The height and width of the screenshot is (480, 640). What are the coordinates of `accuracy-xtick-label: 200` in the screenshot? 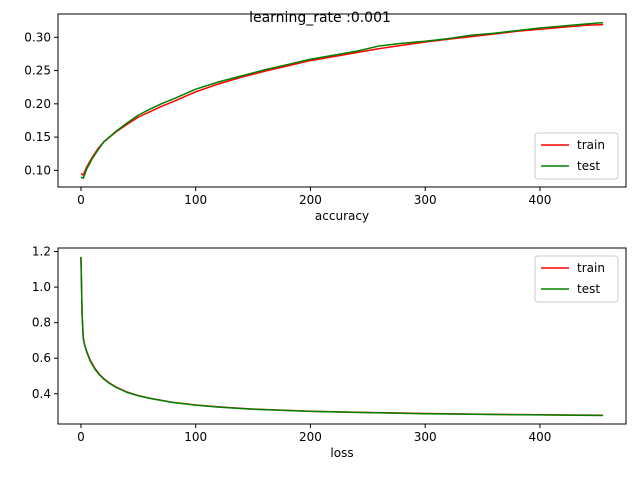 It's located at (310, 200).